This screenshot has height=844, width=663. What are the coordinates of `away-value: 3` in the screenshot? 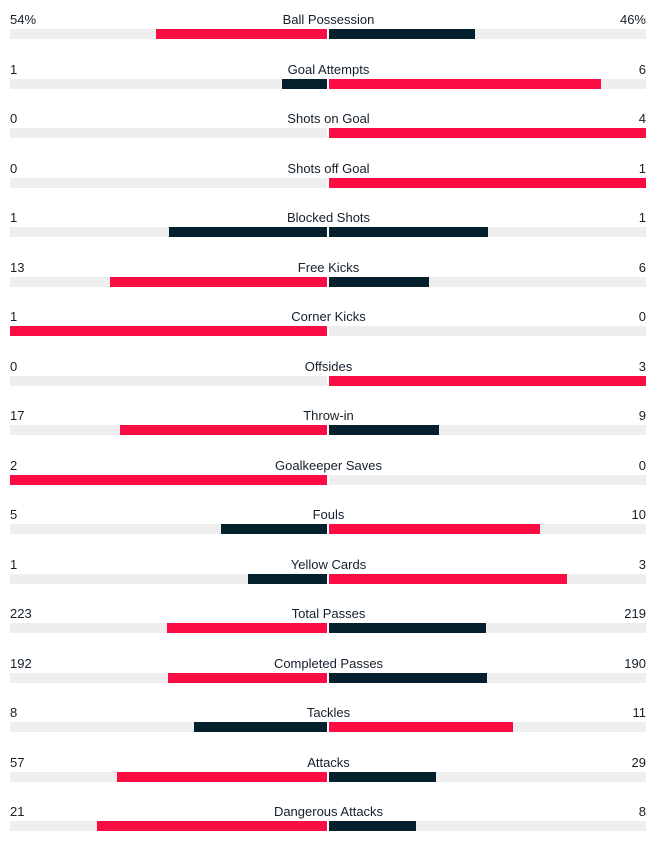 It's located at (642, 366).